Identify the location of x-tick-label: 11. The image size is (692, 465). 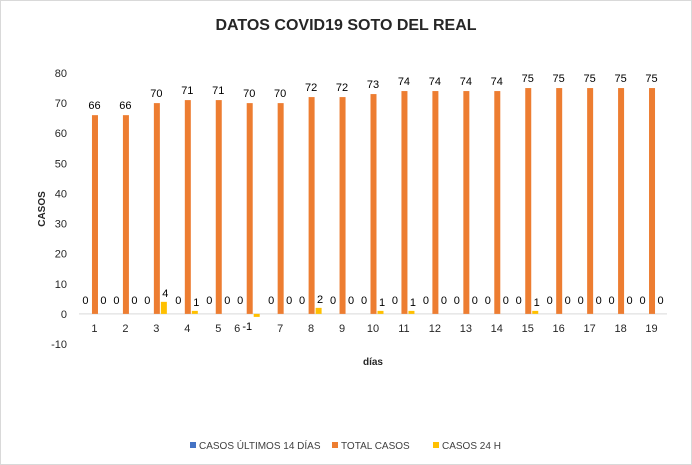
(403, 329).